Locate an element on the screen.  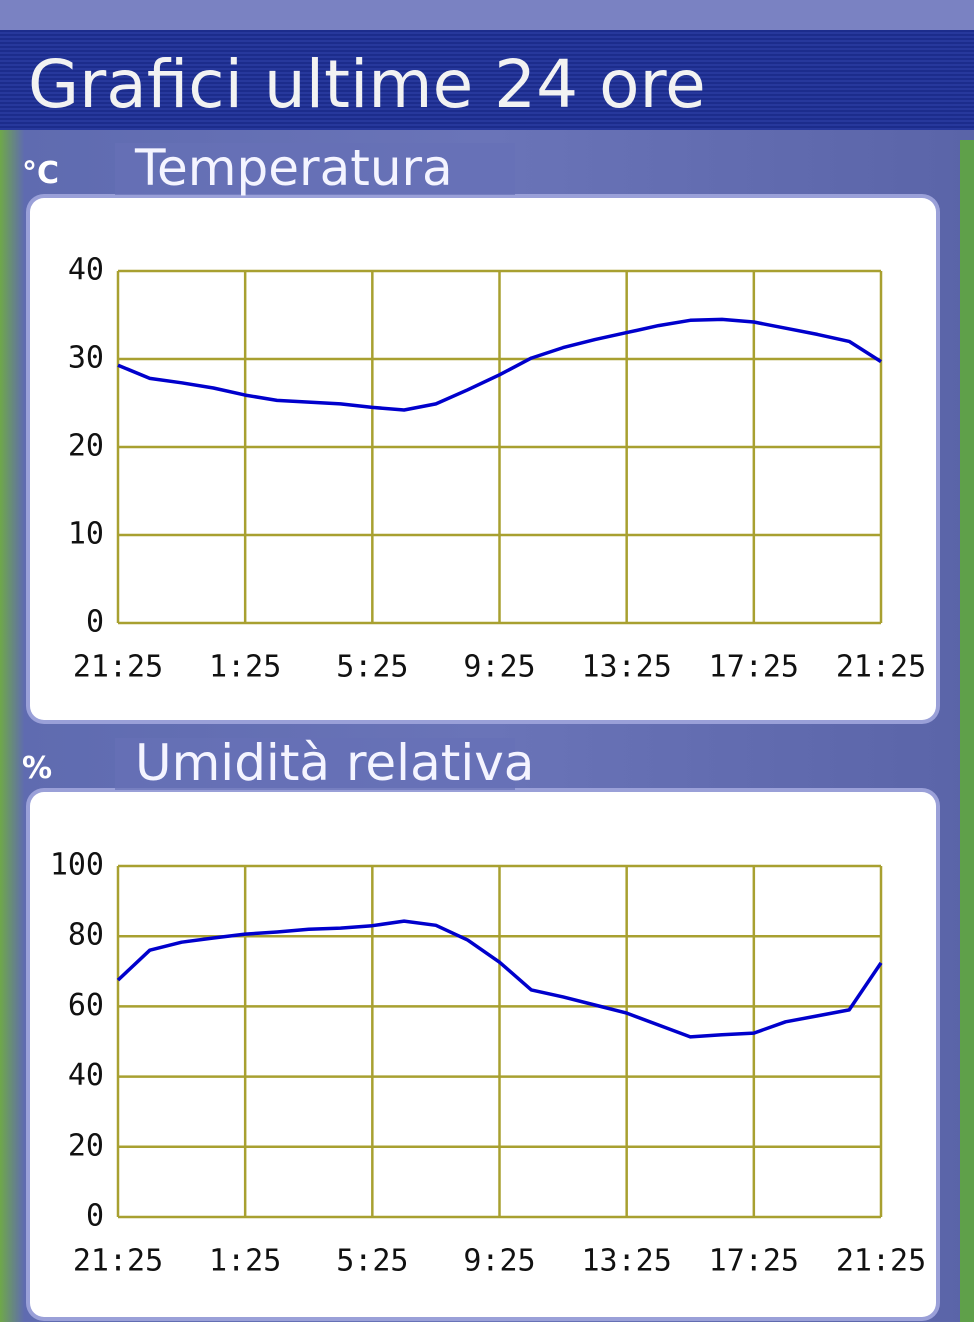
top-strip is located at coordinates (487, 15).